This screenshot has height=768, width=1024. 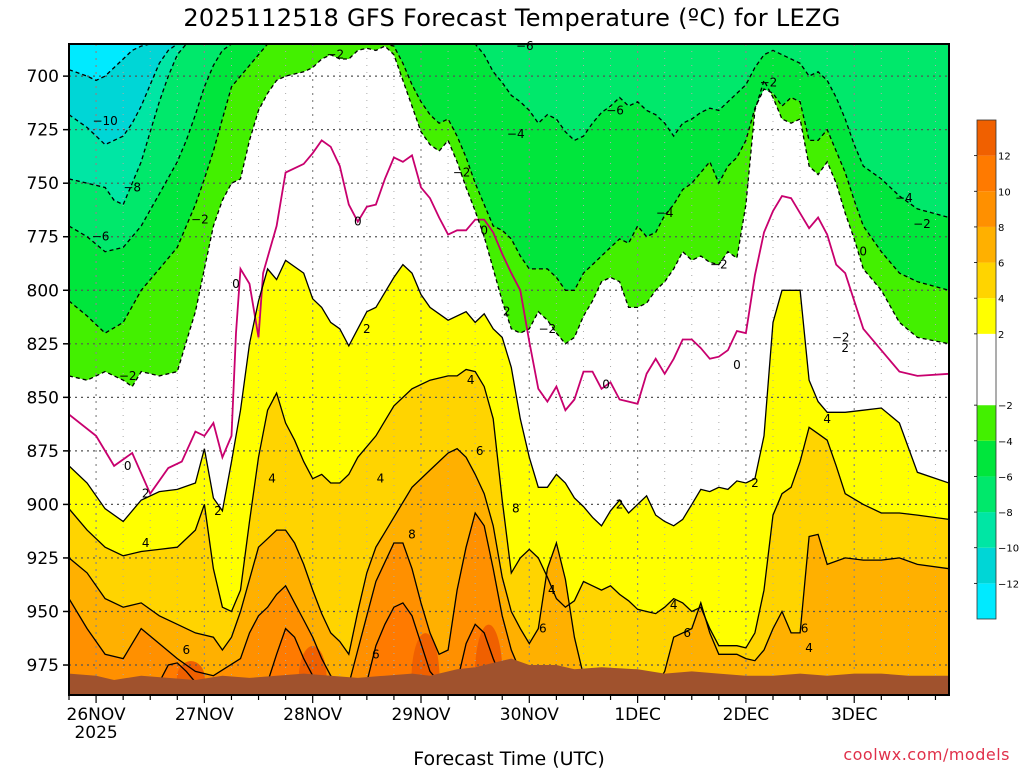 I want to click on y-tick-label: 875, so click(x=43, y=452).